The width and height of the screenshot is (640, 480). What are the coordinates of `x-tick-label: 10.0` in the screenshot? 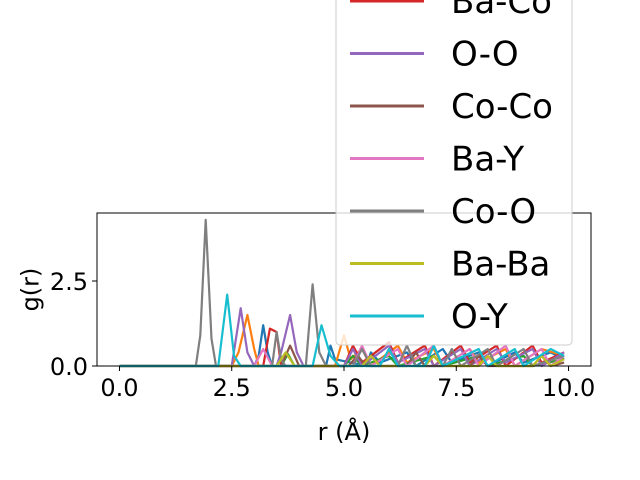 It's located at (568, 388).